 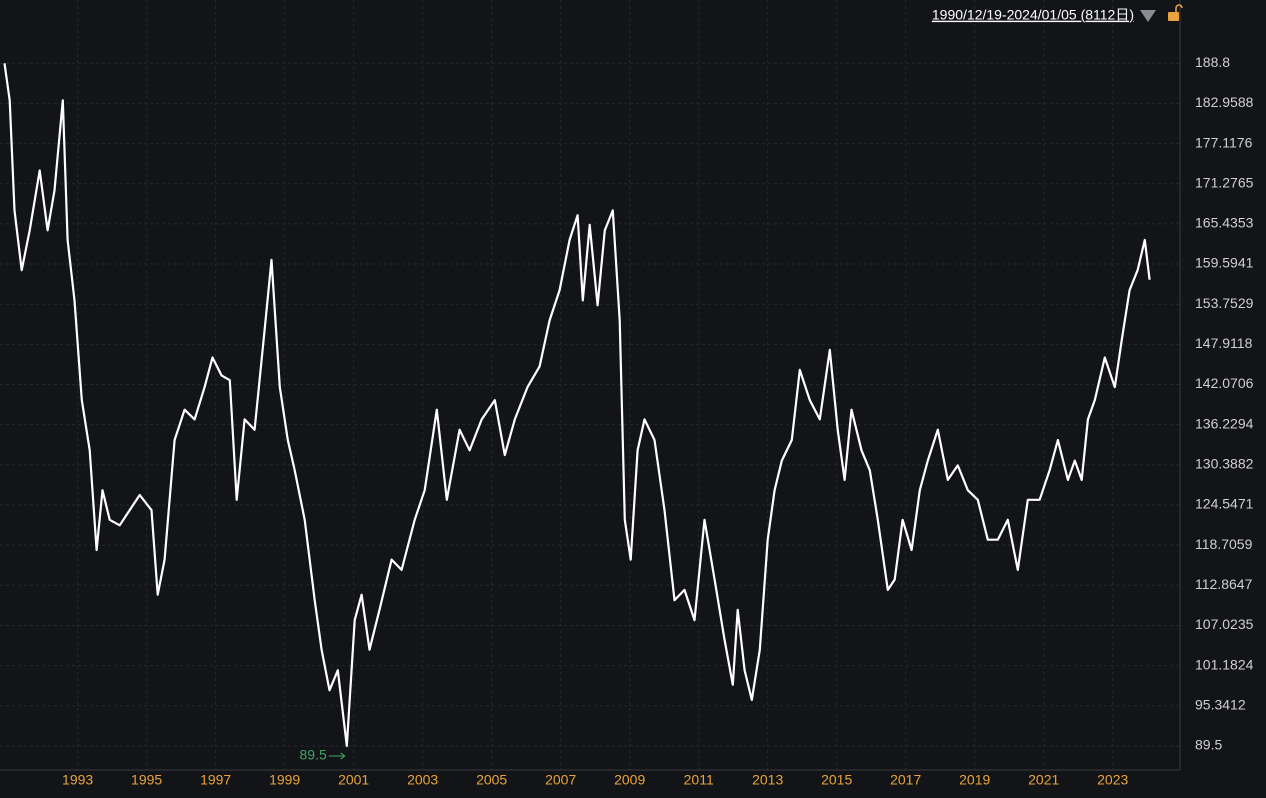 I want to click on x-tick-label: 1995, so click(x=146, y=780).